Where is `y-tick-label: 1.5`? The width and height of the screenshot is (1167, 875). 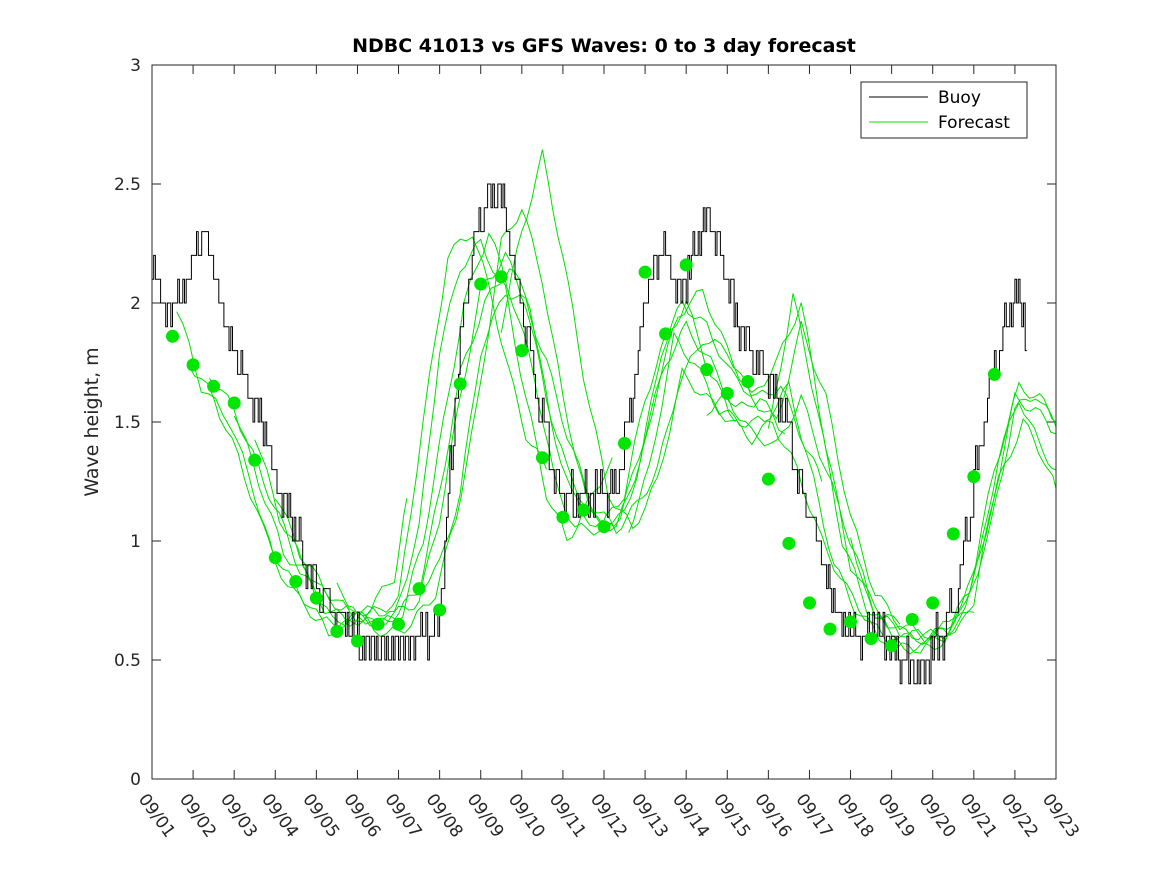
y-tick-label: 1.5 is located at coordinates (127, 423).